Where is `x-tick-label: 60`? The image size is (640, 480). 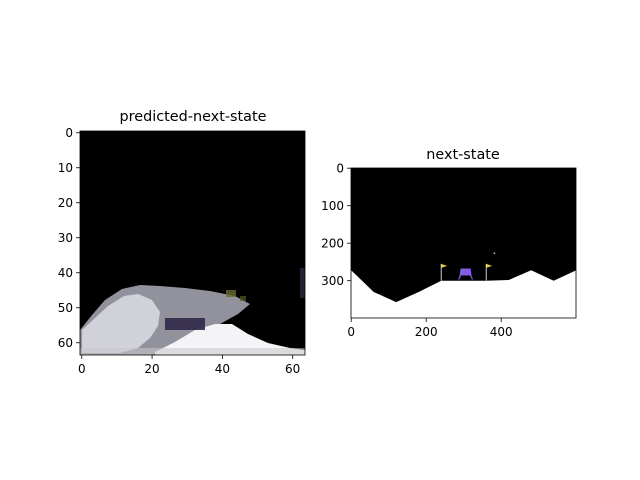
x-tick-label: 60 is located at coordinates (292, 369).